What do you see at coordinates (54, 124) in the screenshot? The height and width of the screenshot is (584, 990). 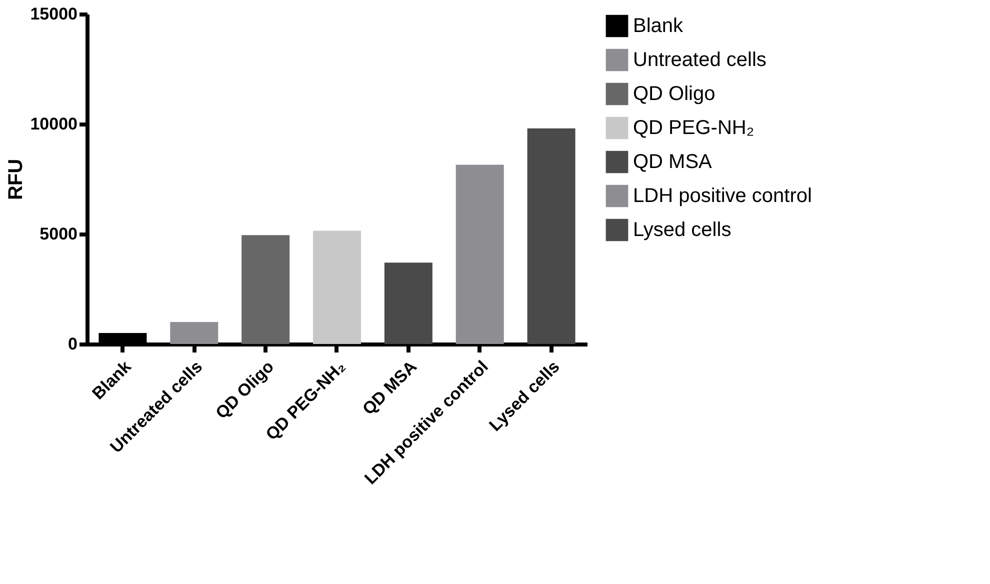 I see `y-tick-label: 10000` at bounding box center [54, 124].